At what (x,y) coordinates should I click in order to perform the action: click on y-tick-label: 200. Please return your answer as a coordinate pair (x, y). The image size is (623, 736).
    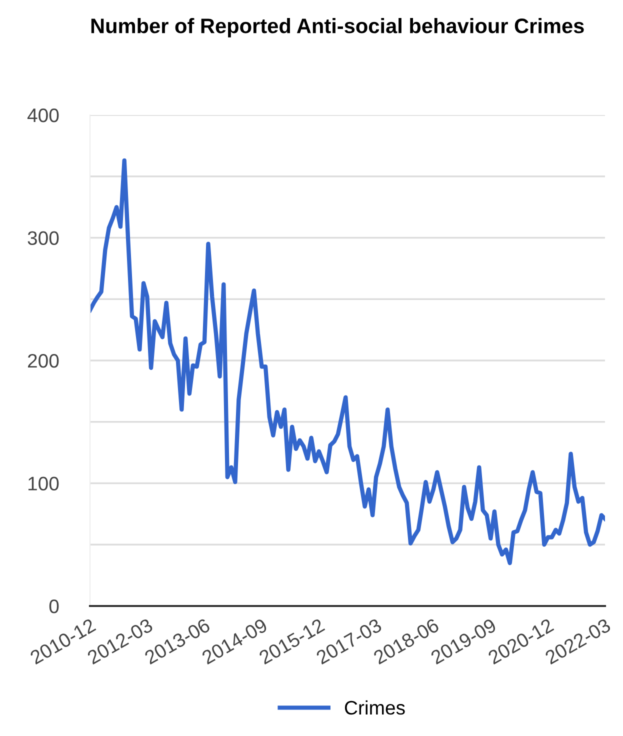
    Looking at the image, I should click on (43, 361).